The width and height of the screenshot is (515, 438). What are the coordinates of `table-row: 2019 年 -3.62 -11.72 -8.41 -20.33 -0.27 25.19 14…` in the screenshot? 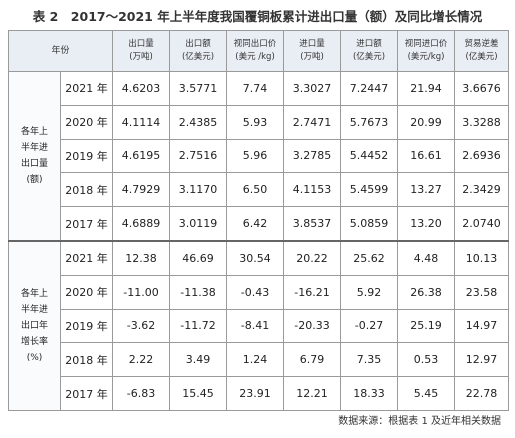 It's located at (259, 326).